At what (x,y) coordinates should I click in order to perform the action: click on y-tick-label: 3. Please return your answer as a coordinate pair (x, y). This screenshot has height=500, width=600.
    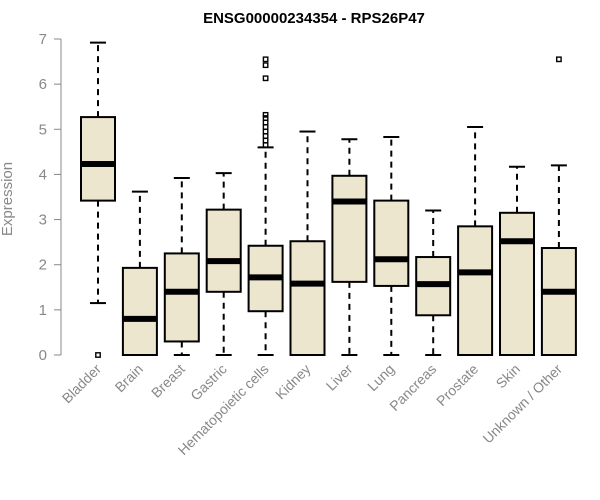
    Looking at the image, I should click on (43, 220).